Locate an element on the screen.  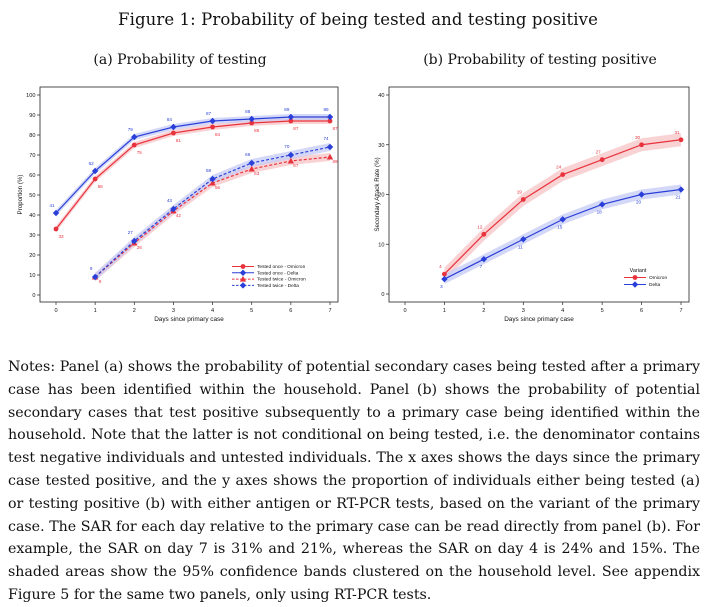
legend-entry-a-2: Tested twice - Omicron is located at coordinates (281, 280).